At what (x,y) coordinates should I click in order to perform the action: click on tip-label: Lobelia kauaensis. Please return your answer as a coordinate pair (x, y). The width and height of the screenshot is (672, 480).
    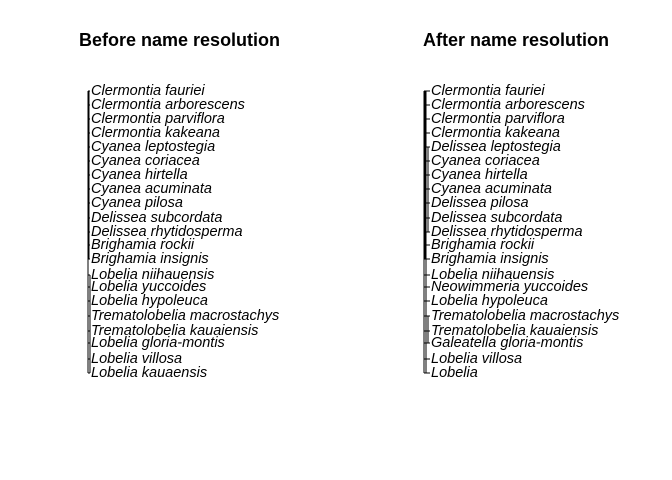
    Looking at the image, I should click on (149, 373).